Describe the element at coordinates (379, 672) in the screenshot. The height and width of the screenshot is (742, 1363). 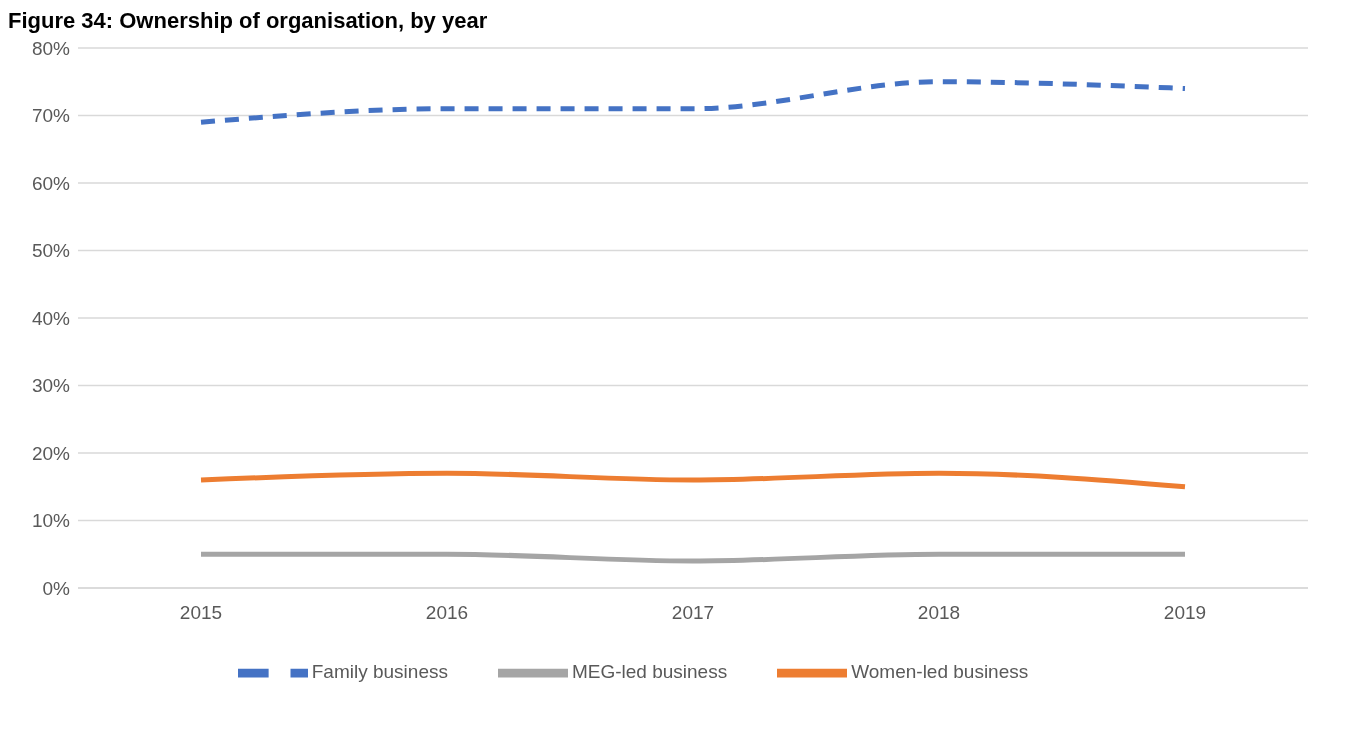
I see `legend-label: Family business` at that location.